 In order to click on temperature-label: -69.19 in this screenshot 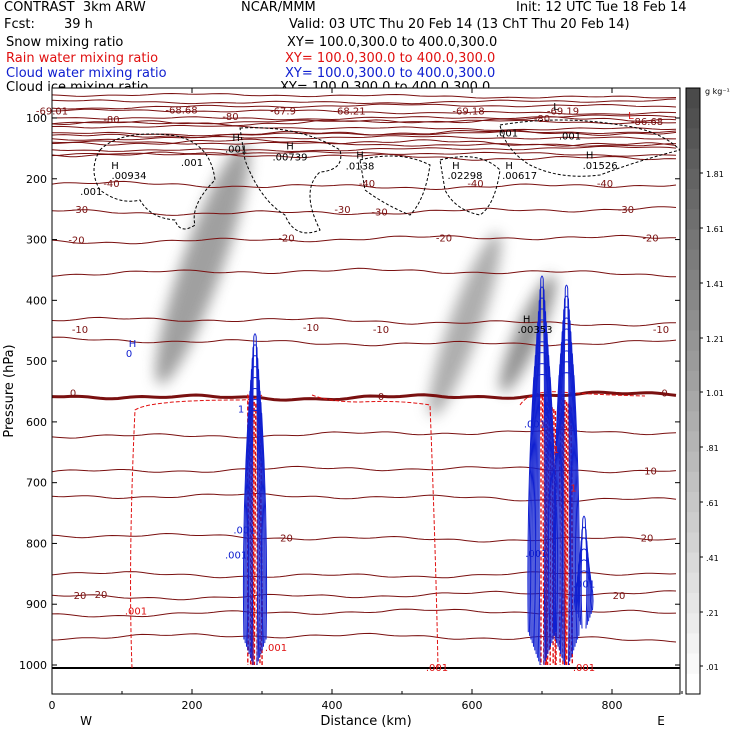, I will do `click(563, 112)`.